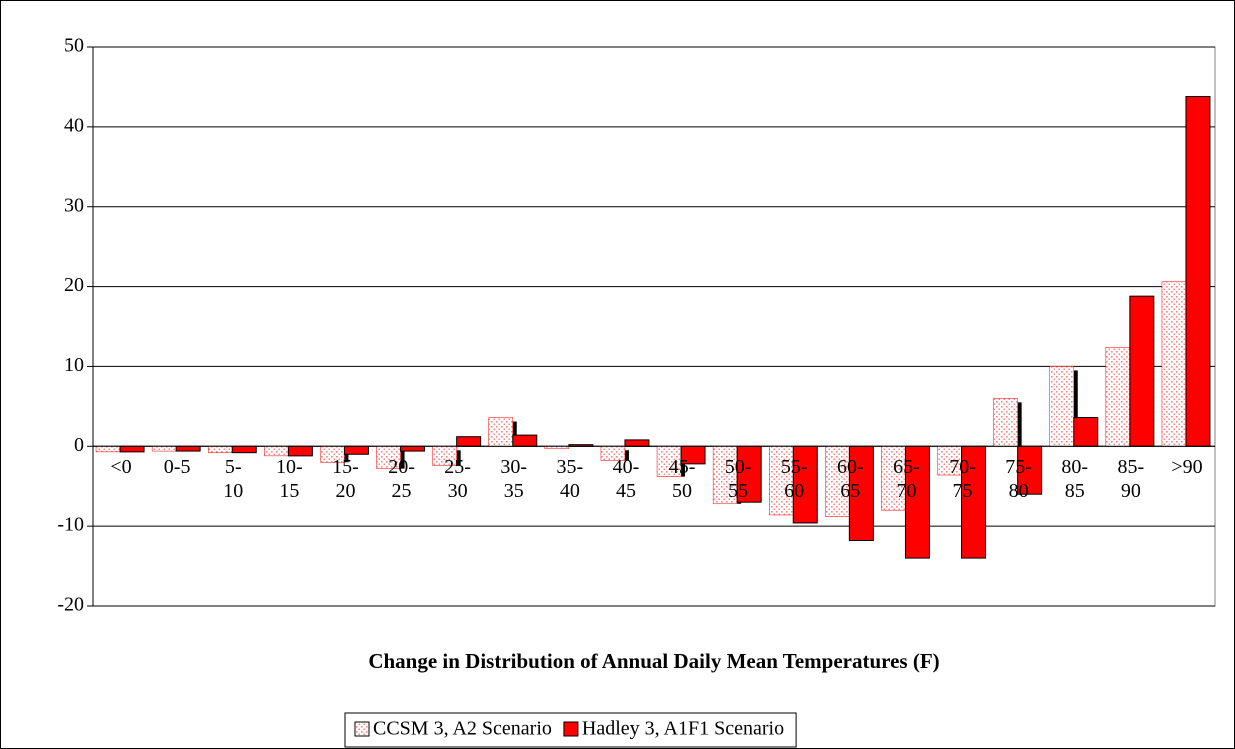  I want to click on y-tick-label: 0, so click(79, 445).